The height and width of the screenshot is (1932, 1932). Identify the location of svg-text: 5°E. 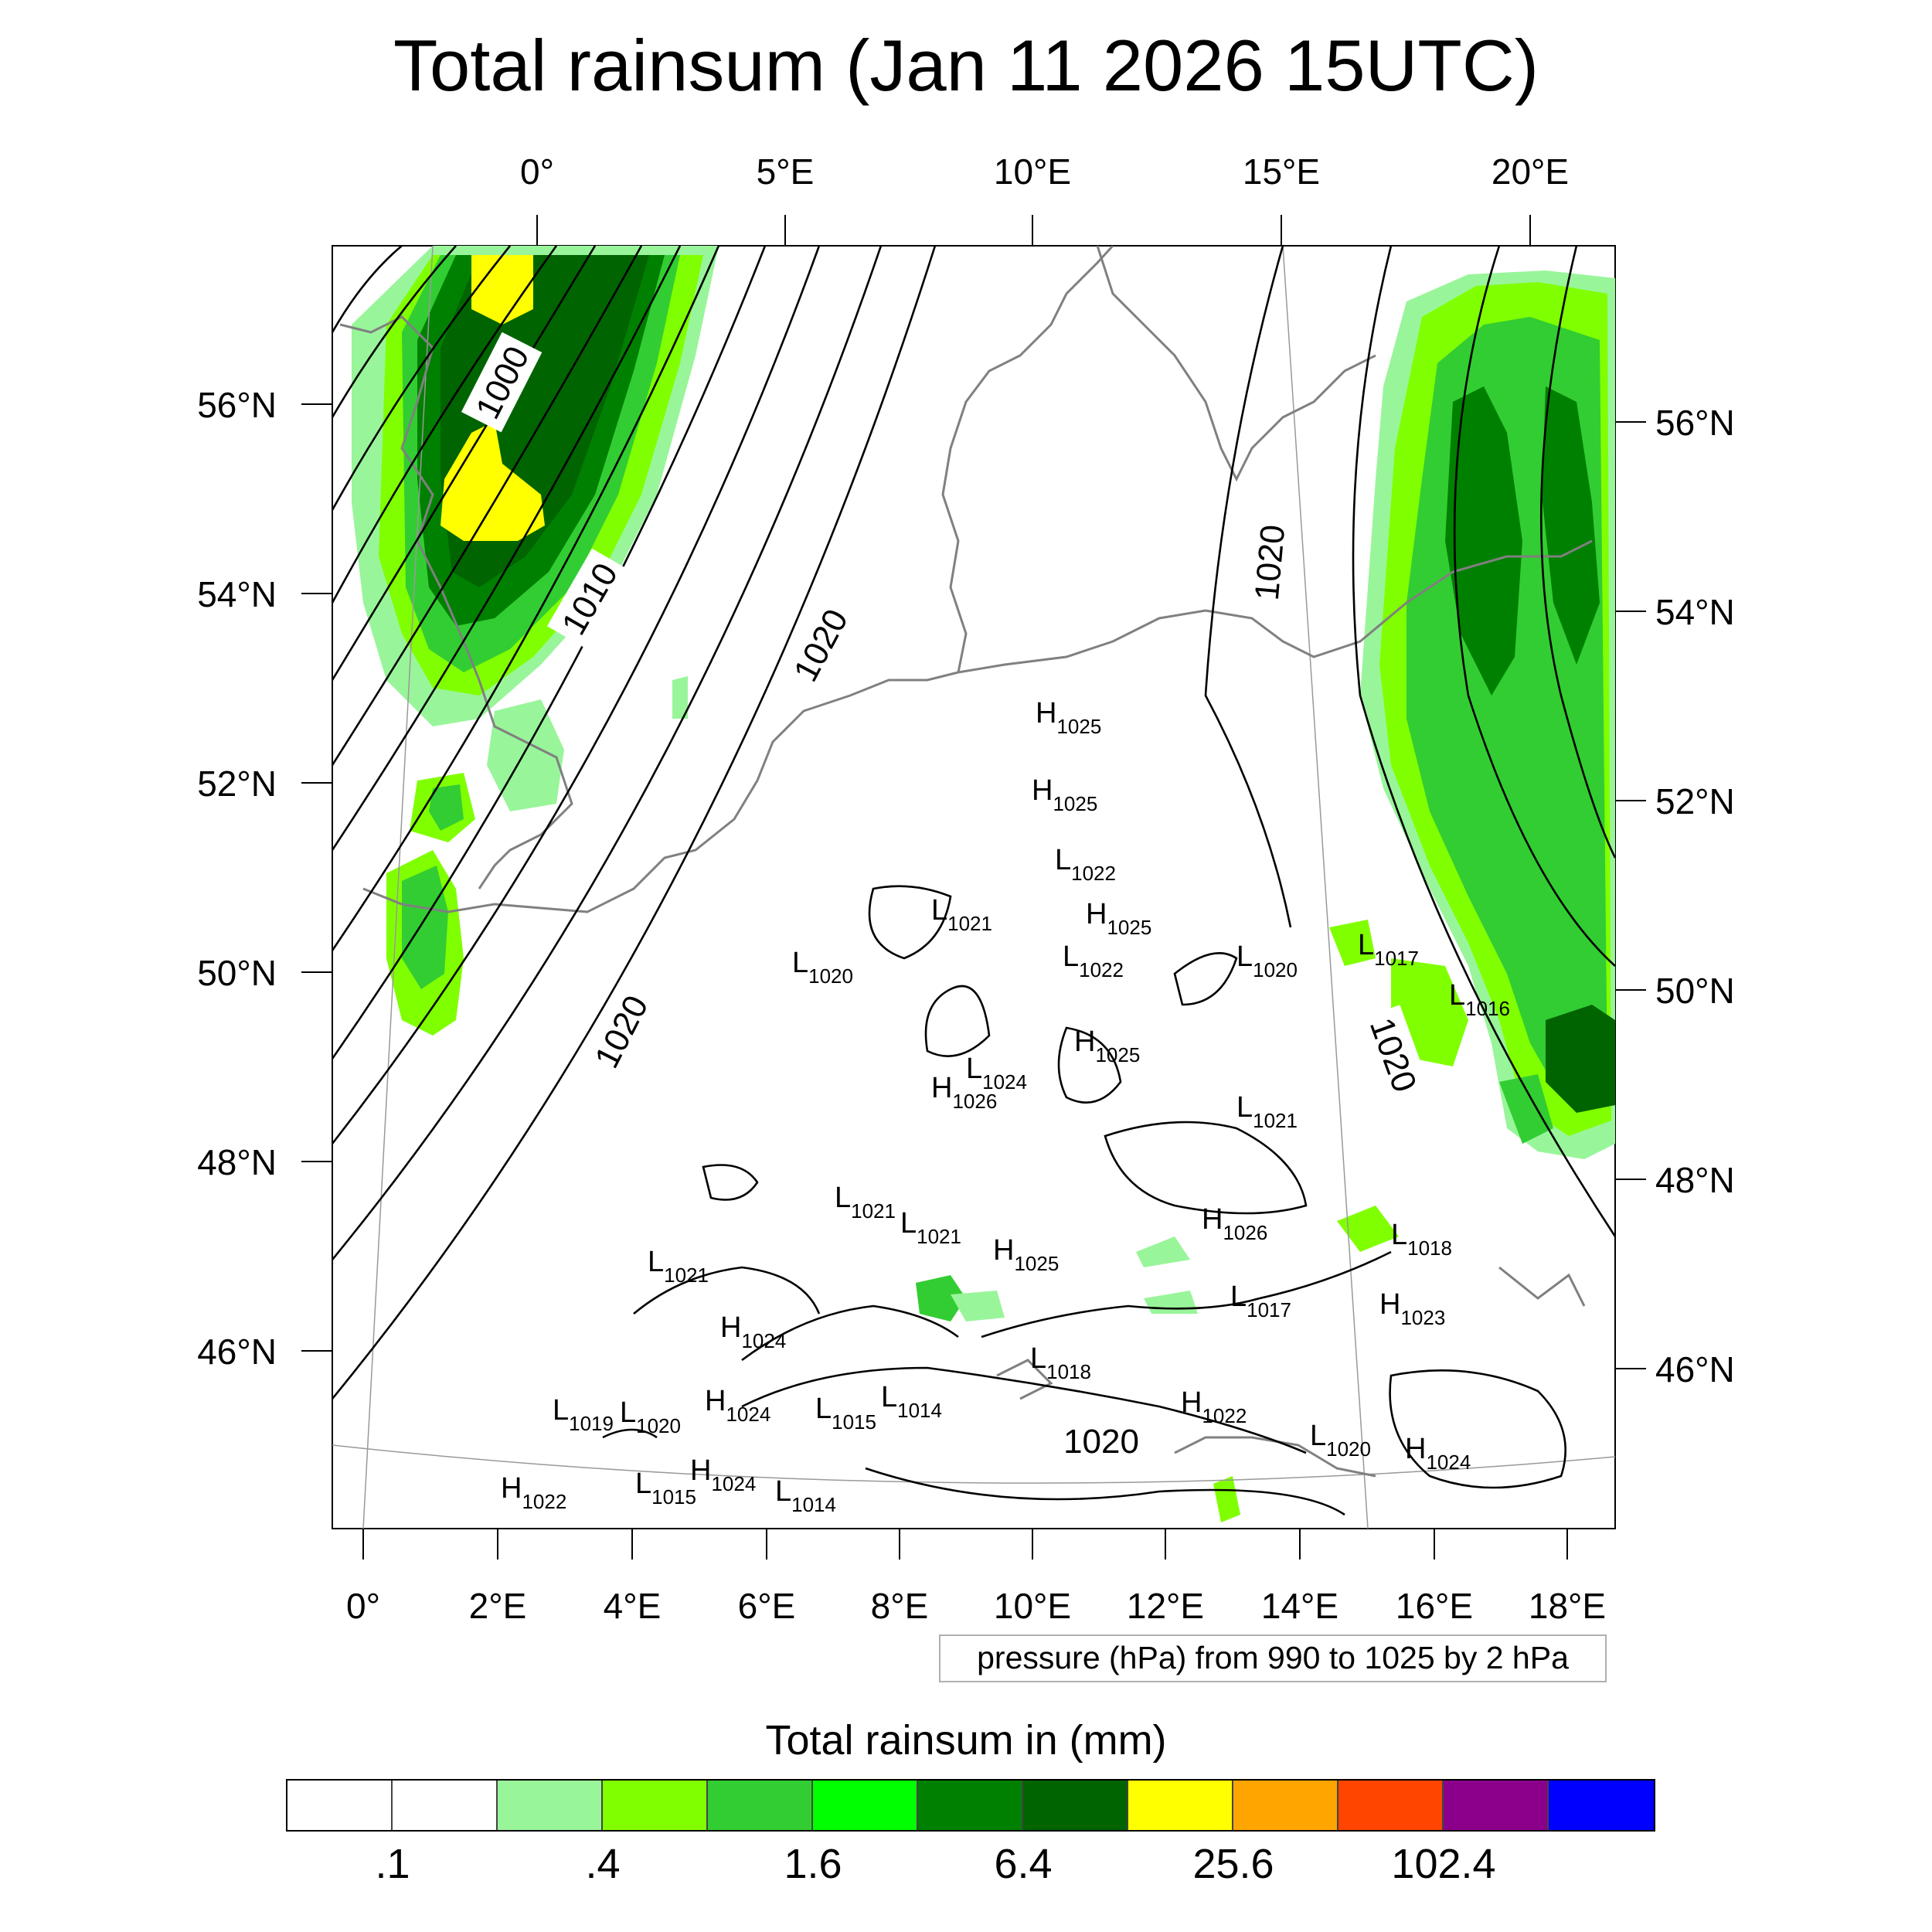
(786, 171).